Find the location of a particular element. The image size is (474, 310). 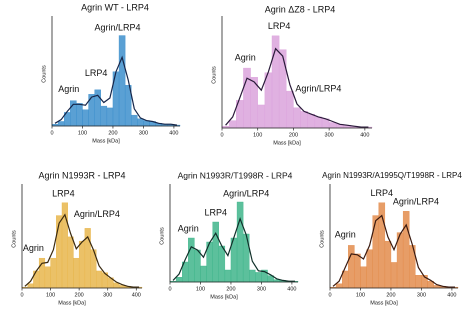

panel-title: Agrin ΔZ8 - LRP4 is located at coordinates (300, 9).